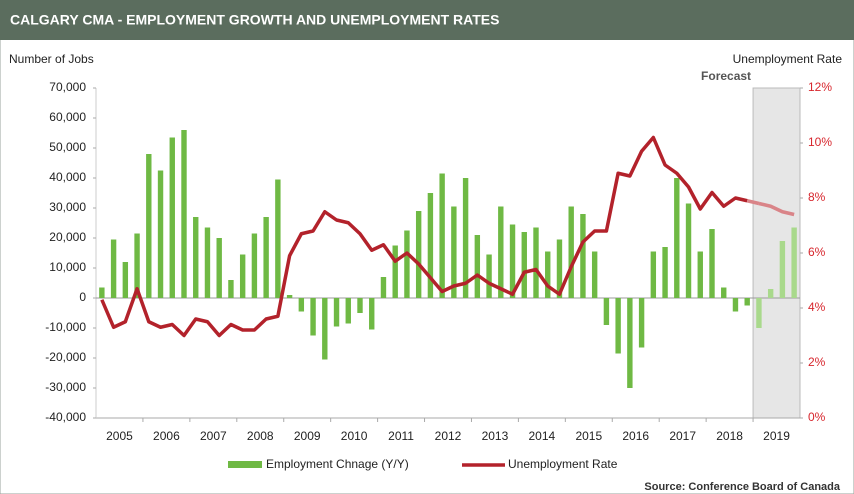 This screenshot has height=494, width=854. Describe the element at coordinates (682, 436) in the screenshot. I see `x-tick-label: 2017` at that location.